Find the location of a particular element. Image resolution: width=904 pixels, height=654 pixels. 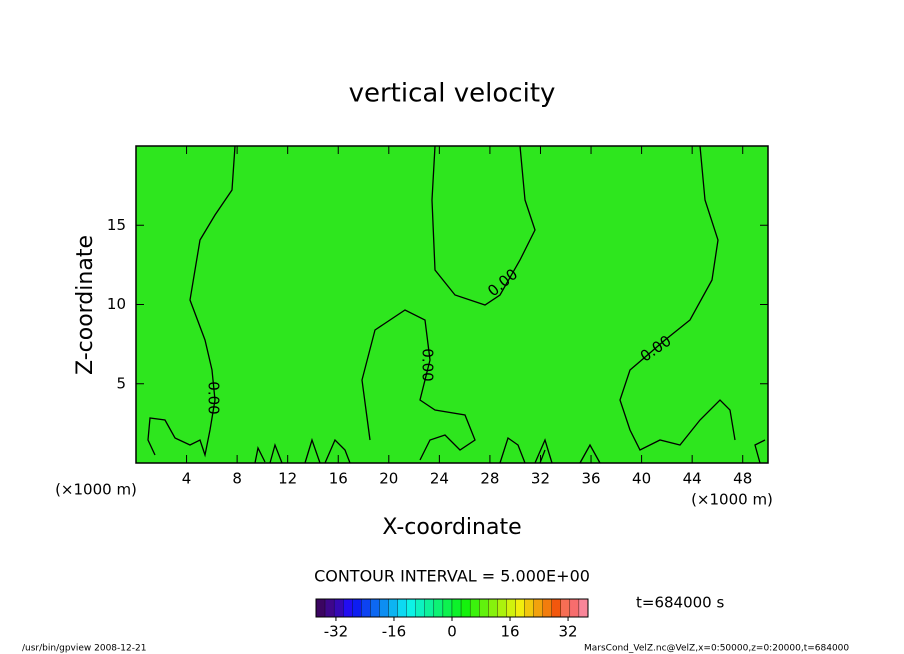

x-tick-label: 16 is located at coordinates (338, 479).